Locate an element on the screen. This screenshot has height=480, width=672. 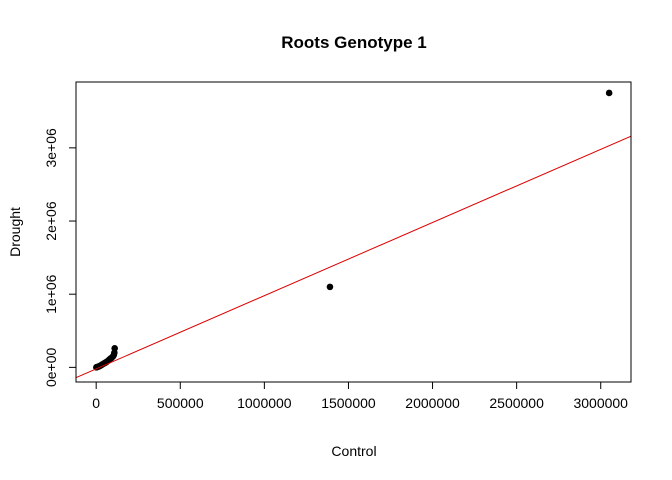
y-tick-label-3: 3e+06 is located at coordinates (51, 148).